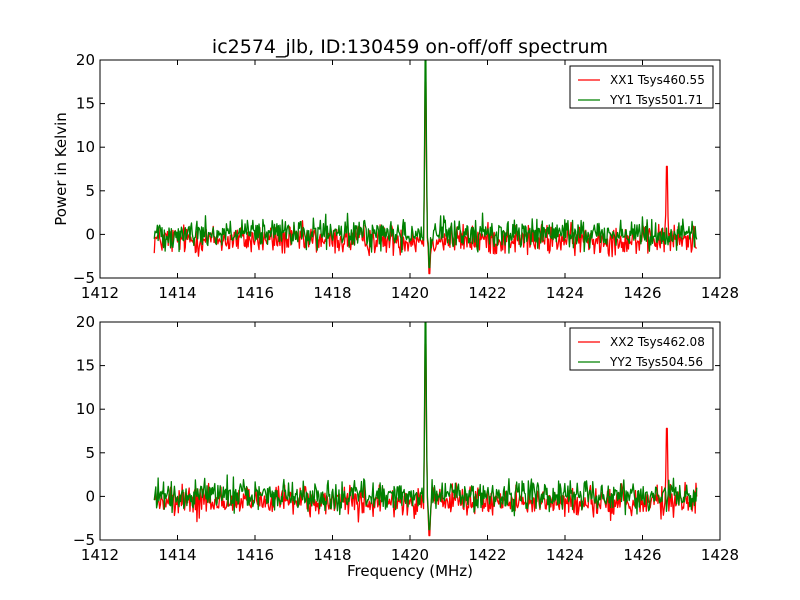  What do you see at coordinates (657, 80) in the screenshot?
I see `legend-label: XX1 Tsys460.55` at bounding box center [657, 80].